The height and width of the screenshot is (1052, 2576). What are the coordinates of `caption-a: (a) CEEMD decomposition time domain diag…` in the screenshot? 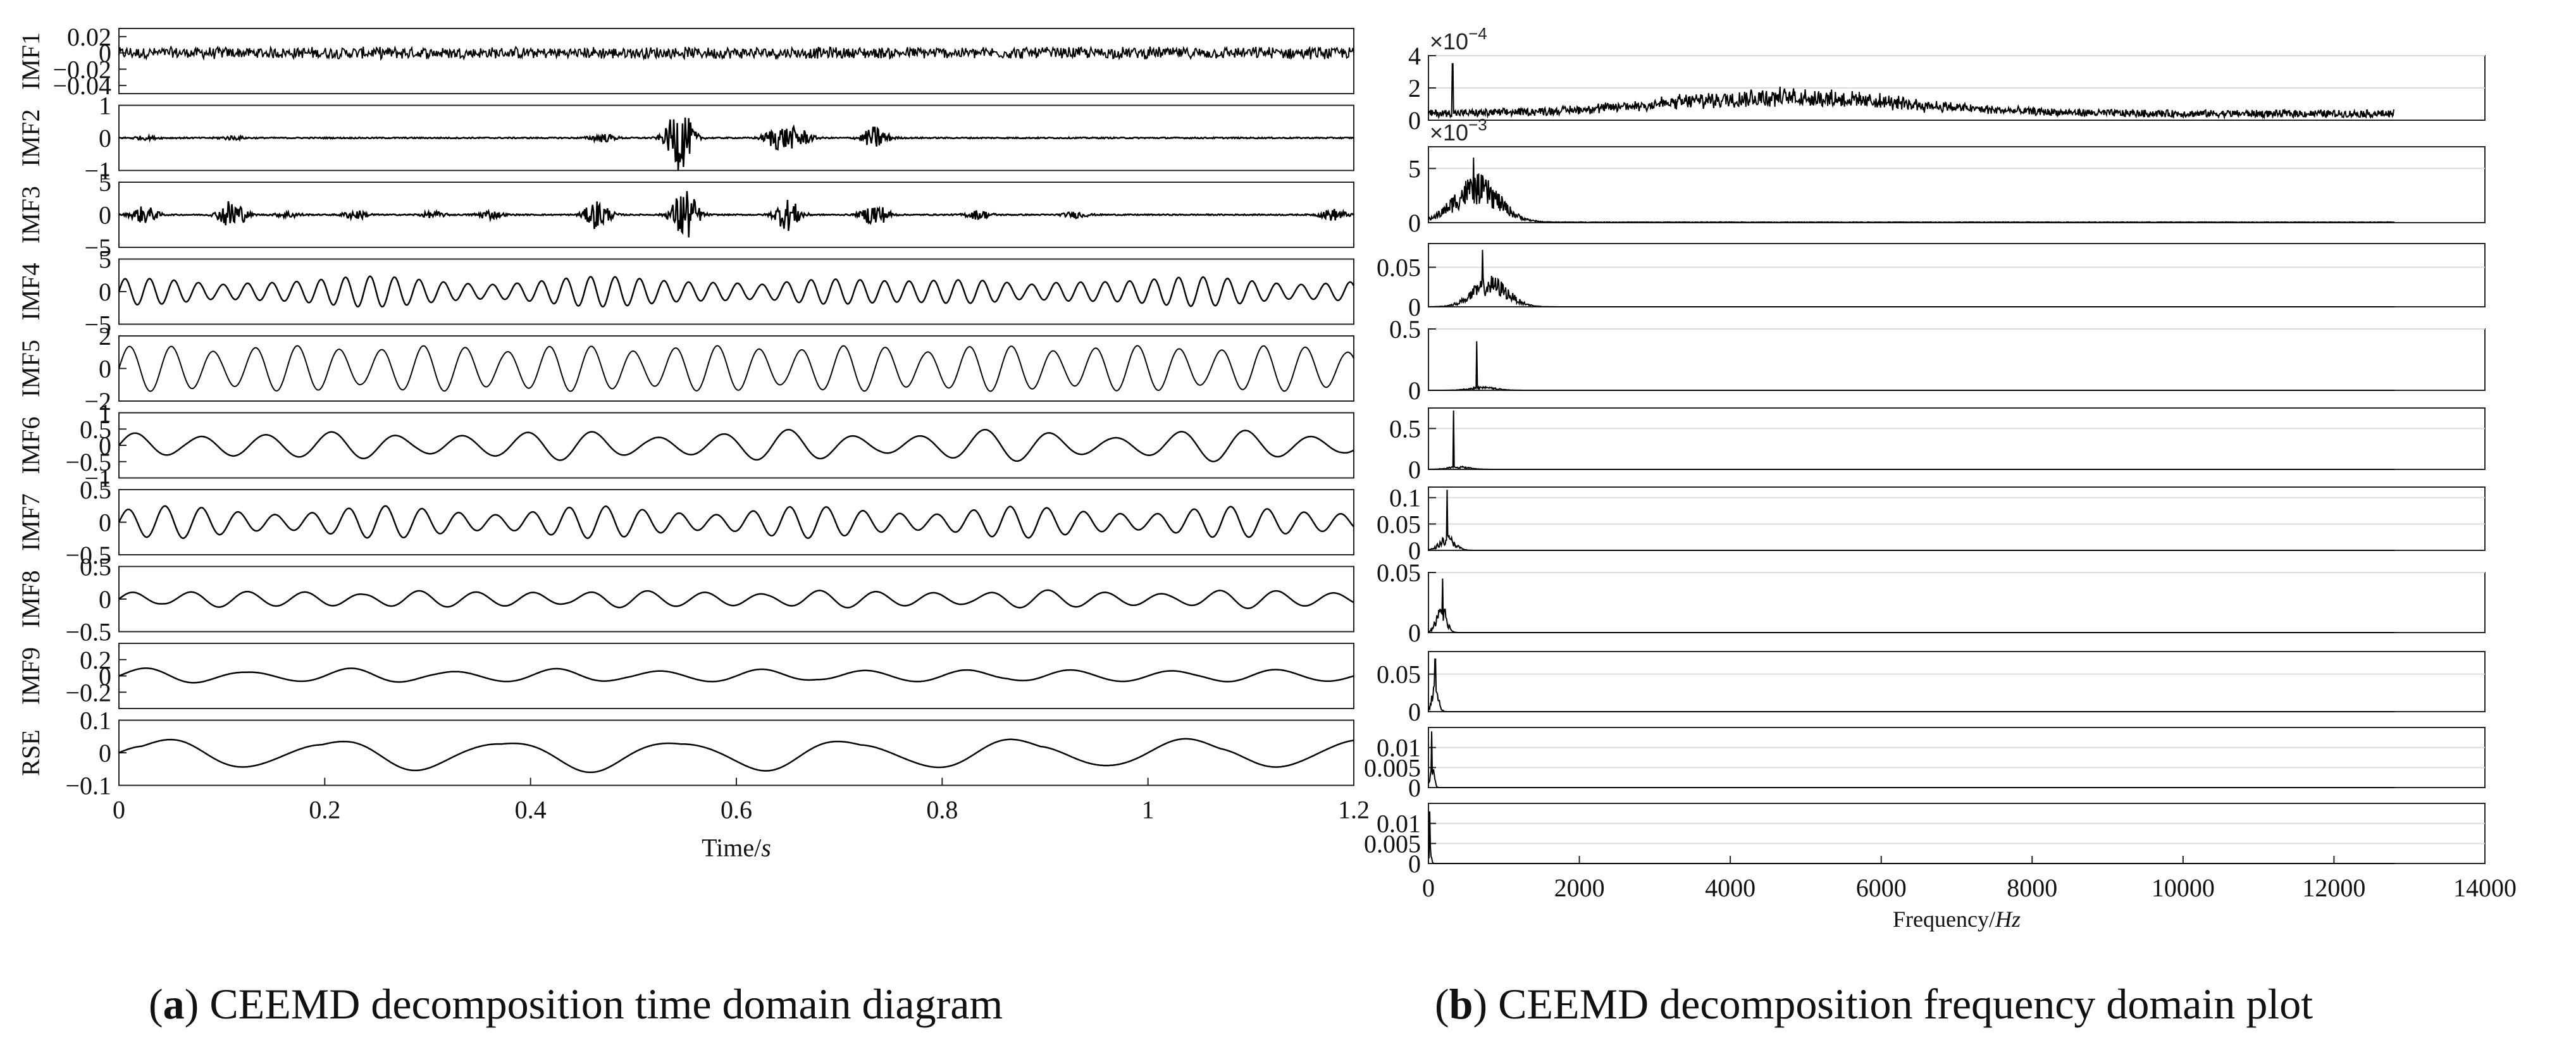 It's located at (576, 1004).